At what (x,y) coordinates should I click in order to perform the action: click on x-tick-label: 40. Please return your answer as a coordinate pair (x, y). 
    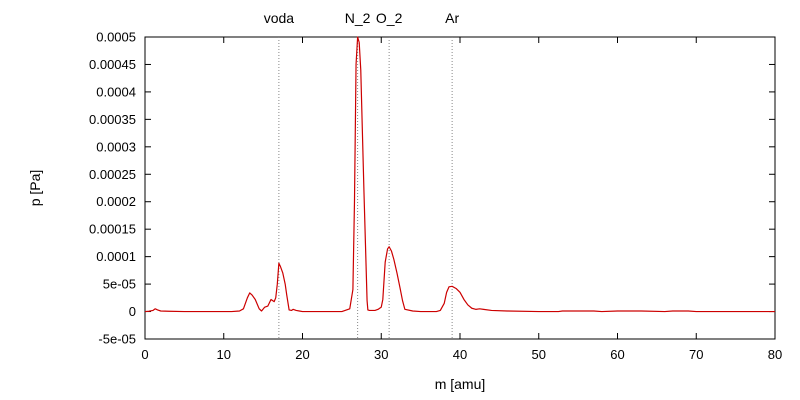
    Looking at the image, I should click on (460, 354).